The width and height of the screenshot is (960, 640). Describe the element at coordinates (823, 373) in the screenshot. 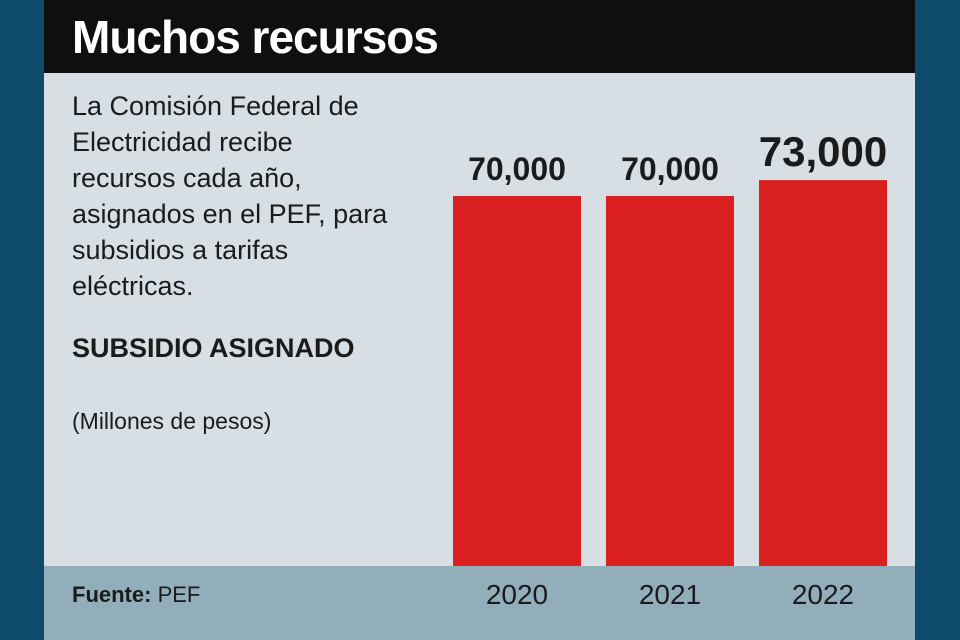

I see `bar-2022` at that location.